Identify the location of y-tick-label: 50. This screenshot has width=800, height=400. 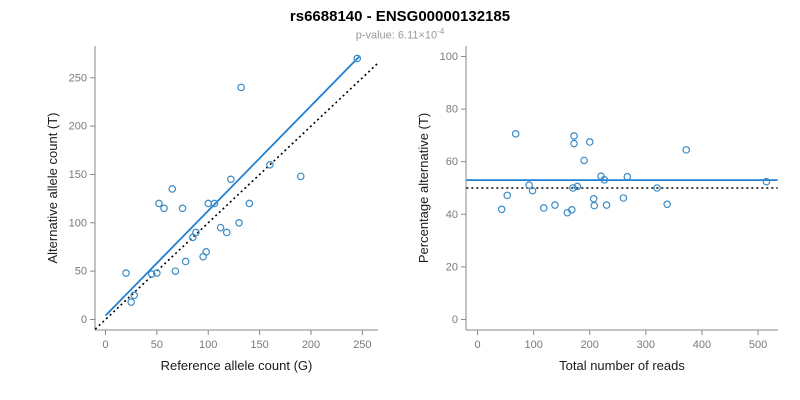
(81, 272).